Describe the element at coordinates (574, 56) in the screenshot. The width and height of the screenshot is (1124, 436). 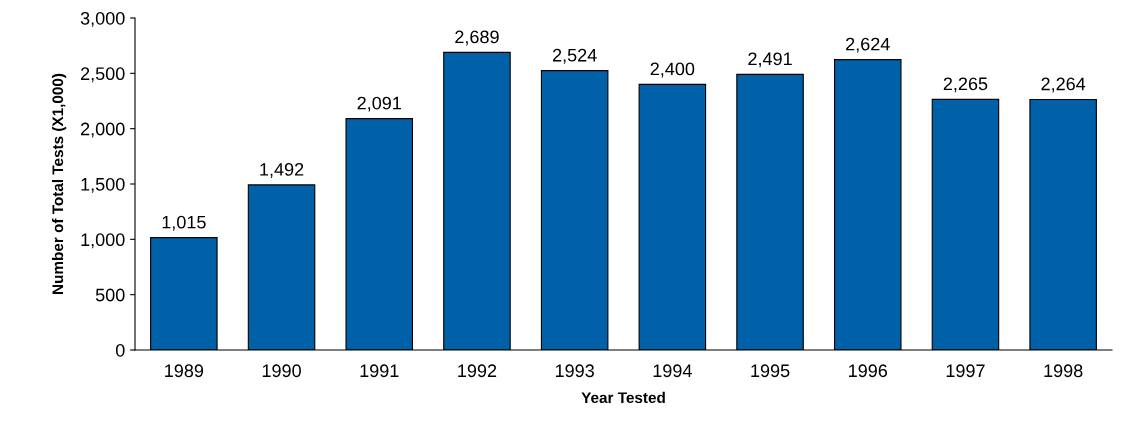
I see `data-label: 2,524` at that location.